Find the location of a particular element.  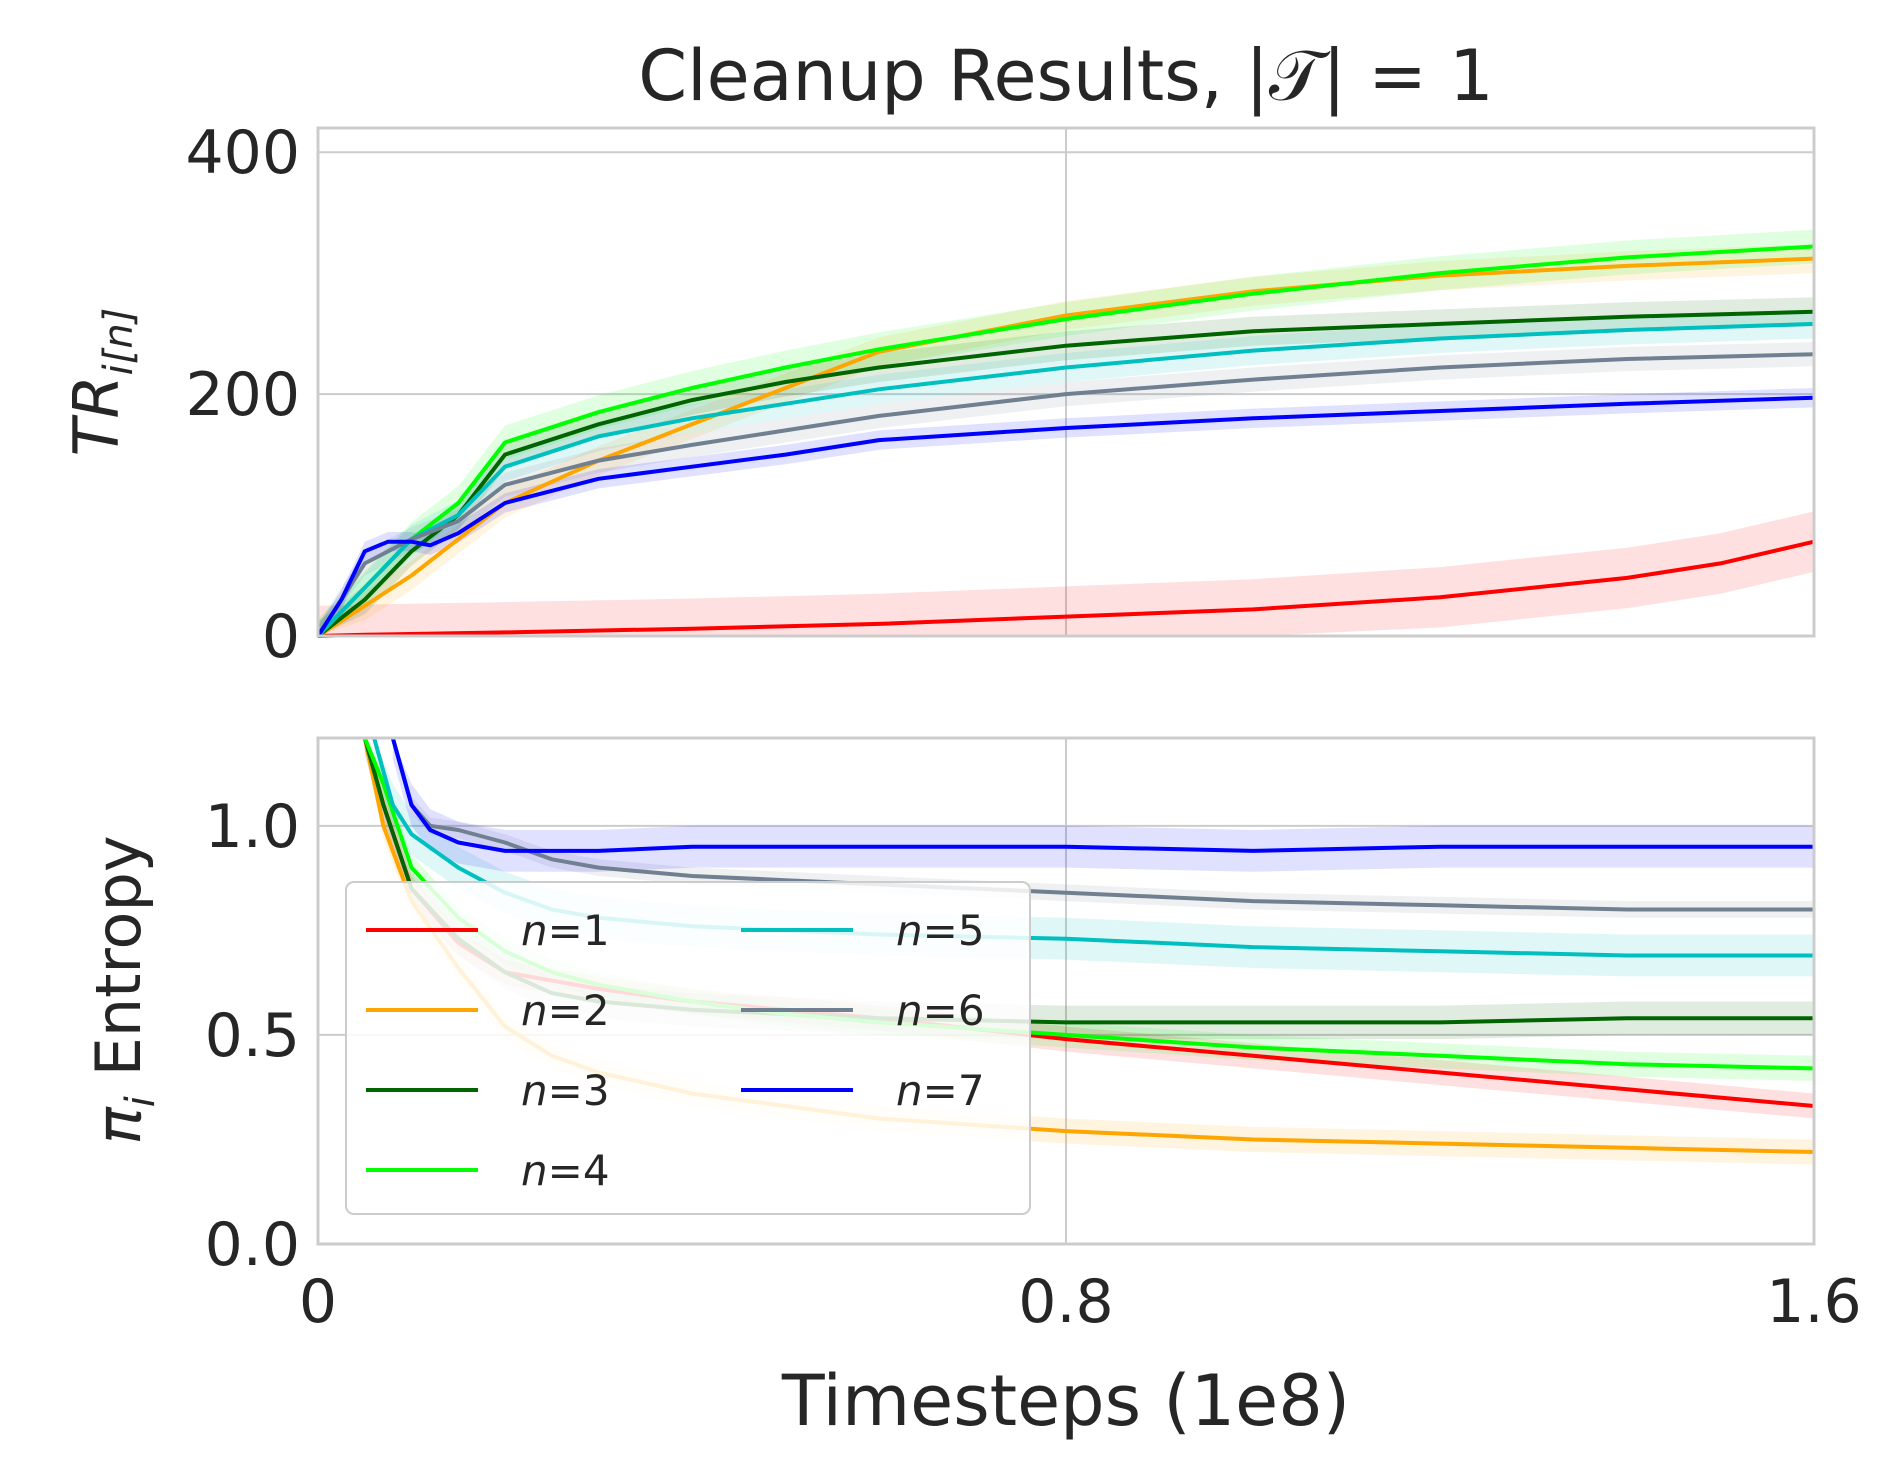

top-y-axis-label: TRi[n] is located at coordinates (101, 382).